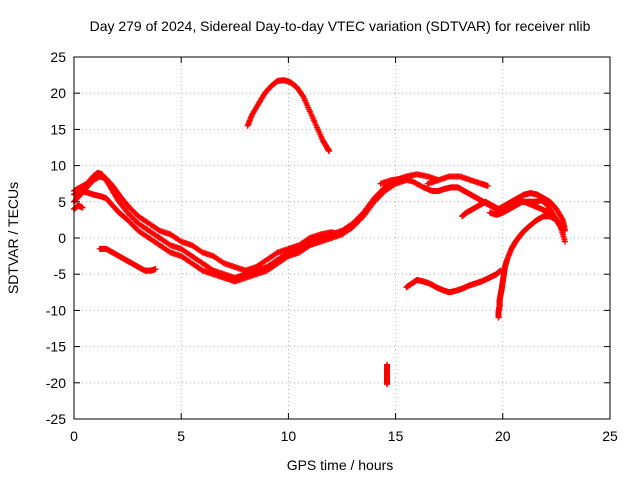 The image size is (640, 480). Describe the element at coordinates (340, 465) in the screenshot. I see `x-axis-label: GPS time / hours` at that location.